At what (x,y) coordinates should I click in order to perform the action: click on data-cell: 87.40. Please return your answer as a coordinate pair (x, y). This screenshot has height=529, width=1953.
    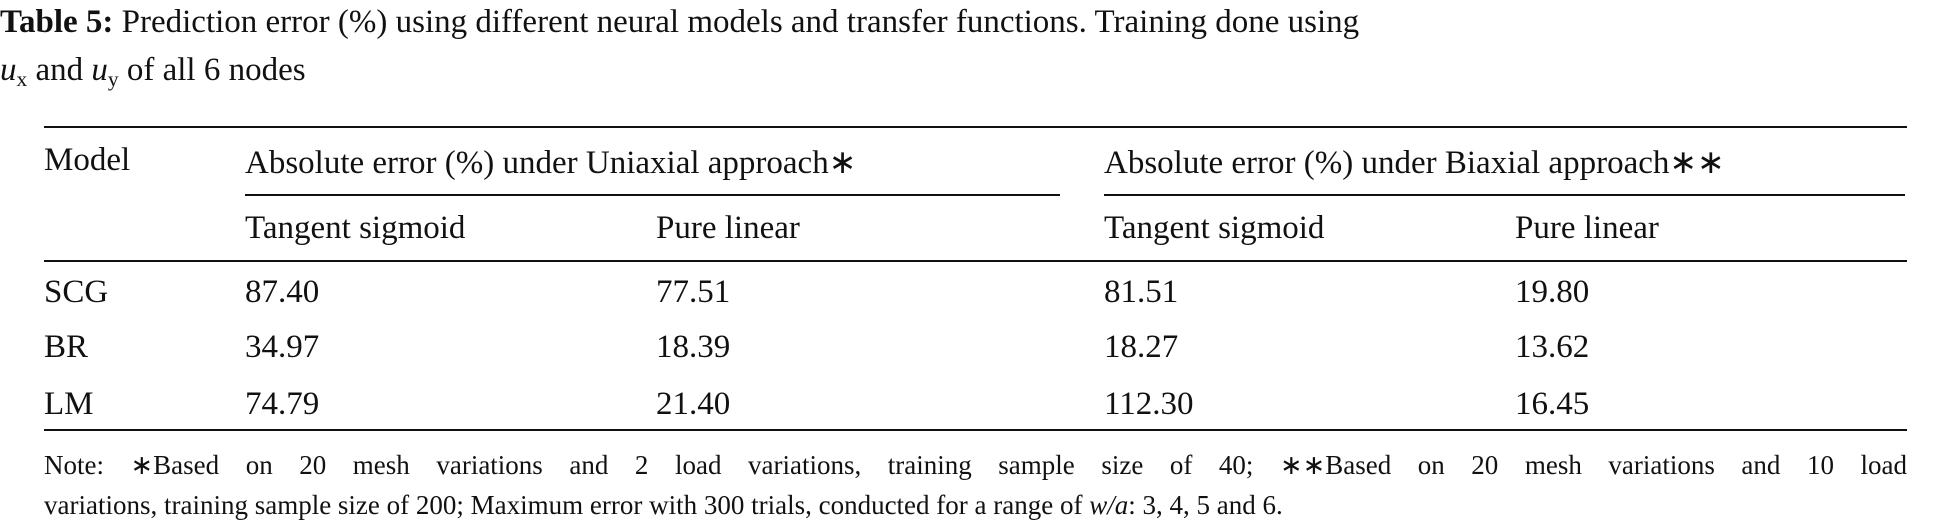
    Looking at the image, I should click on (282, 292).